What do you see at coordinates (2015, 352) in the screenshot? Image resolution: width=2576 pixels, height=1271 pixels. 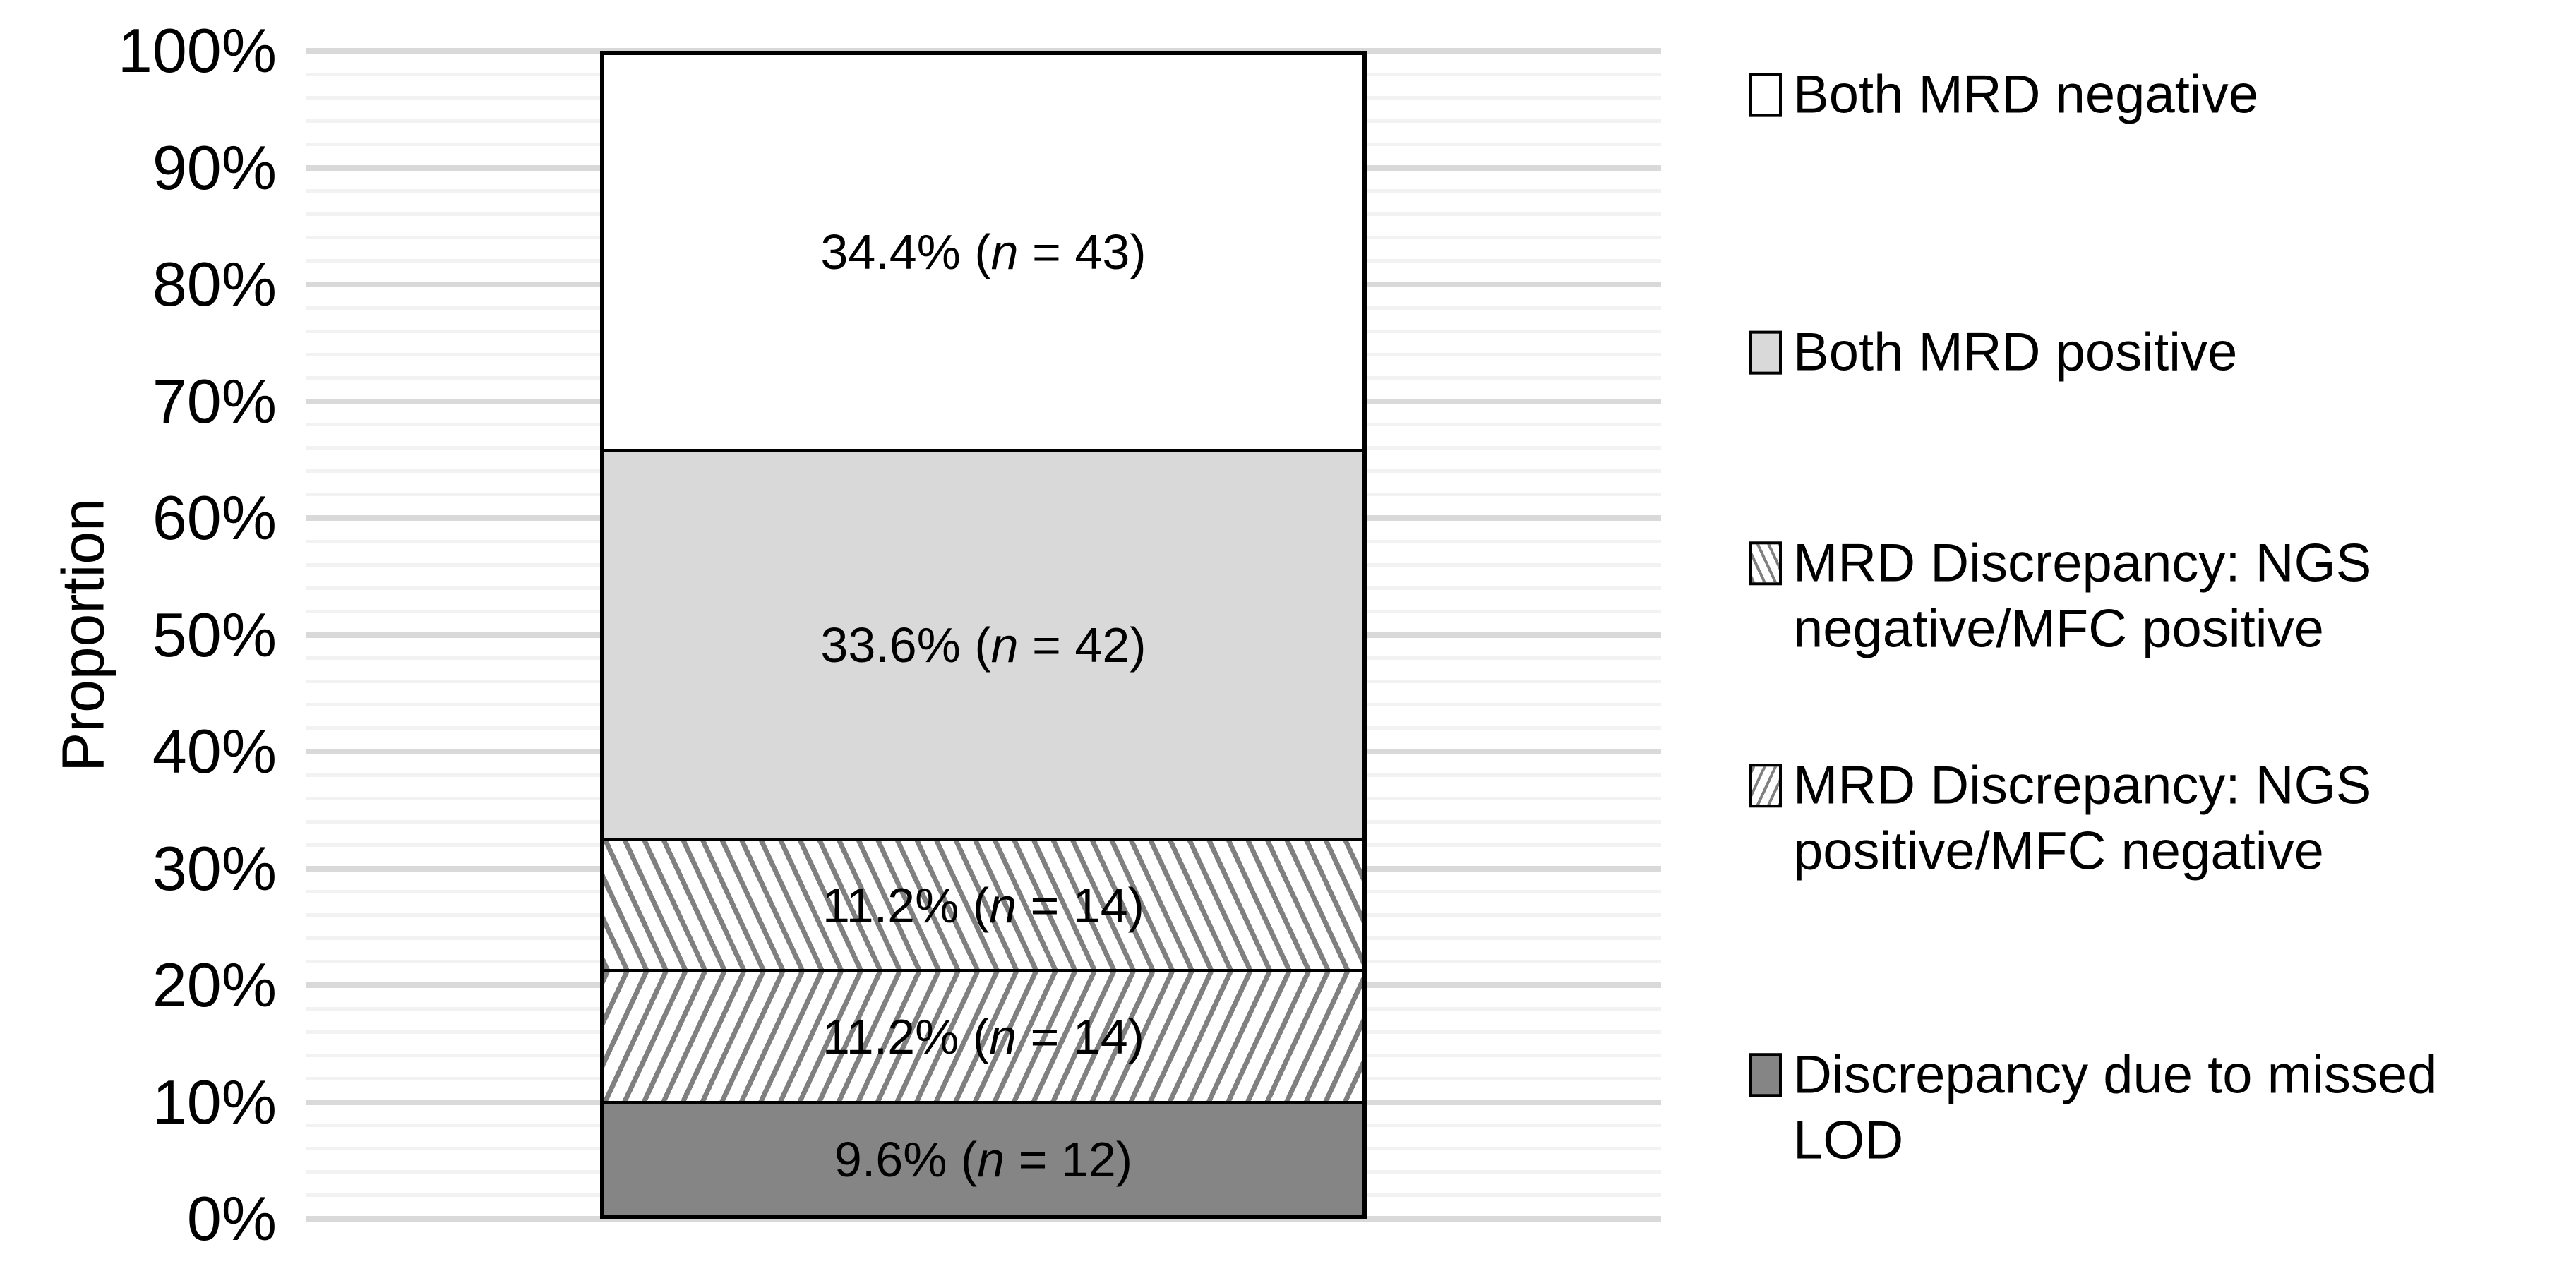 I see `legend-label: Both MRD positive` at bounding box center [2015, 352].